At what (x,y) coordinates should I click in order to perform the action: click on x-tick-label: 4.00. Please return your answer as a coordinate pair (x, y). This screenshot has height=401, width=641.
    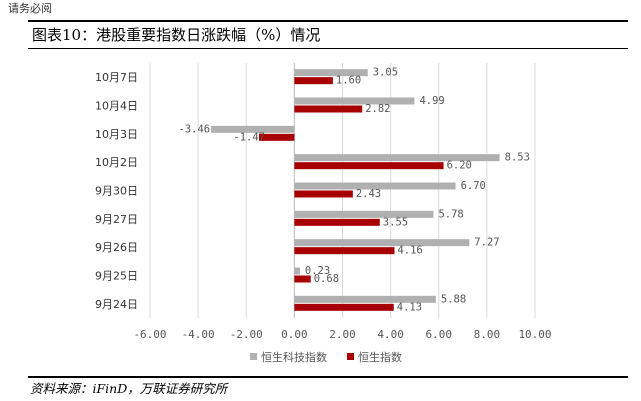
    Looking at the image, I should click on (390, 334).